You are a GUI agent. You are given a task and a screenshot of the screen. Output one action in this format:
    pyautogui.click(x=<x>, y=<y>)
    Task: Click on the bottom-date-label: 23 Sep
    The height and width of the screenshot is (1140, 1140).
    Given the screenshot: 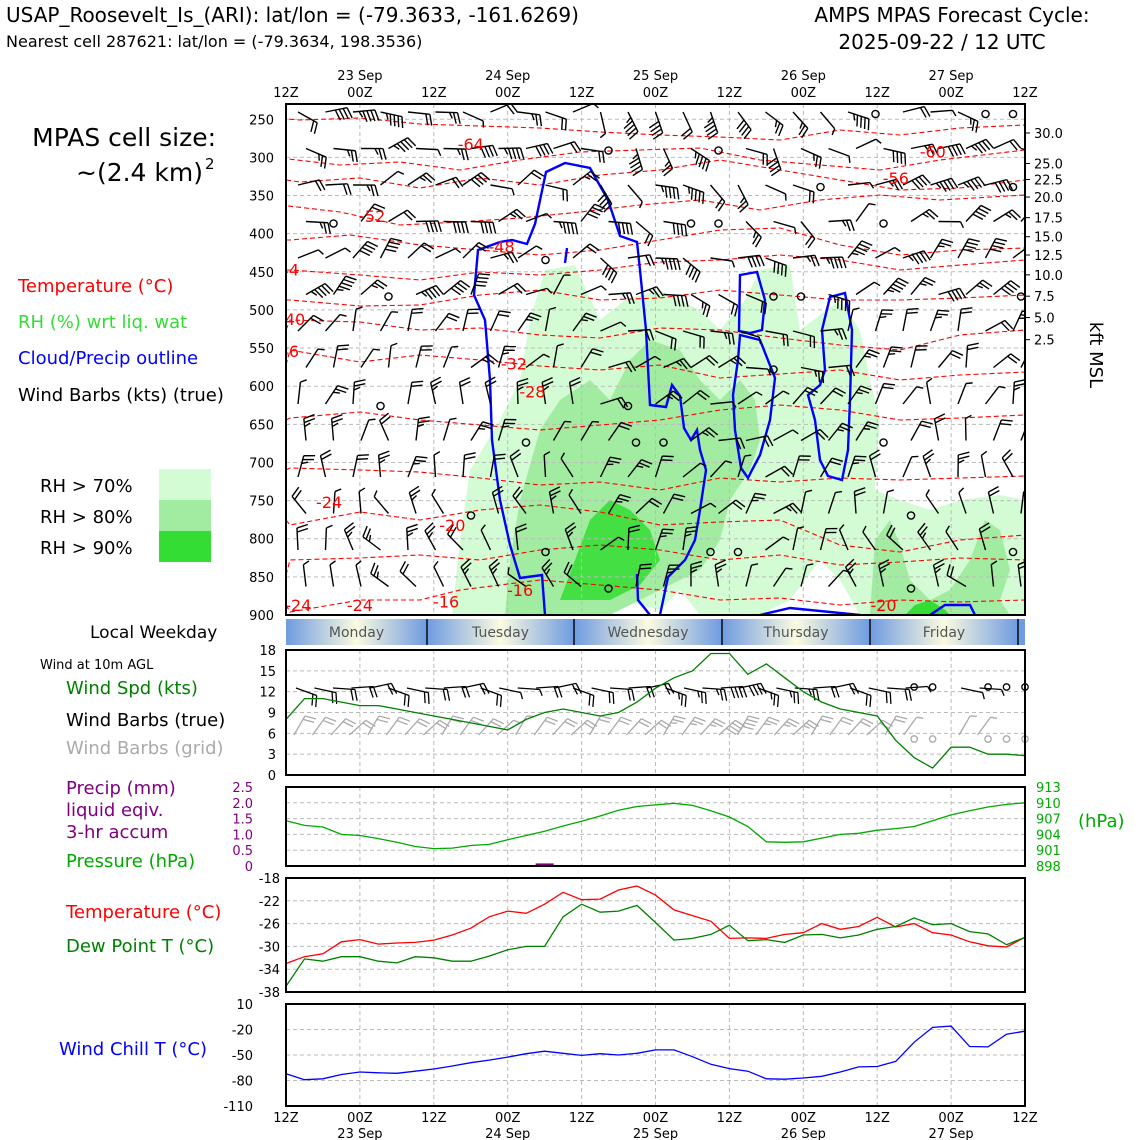 What is the action you would take?
    pyautogui.click(x=359, y=1133)
    